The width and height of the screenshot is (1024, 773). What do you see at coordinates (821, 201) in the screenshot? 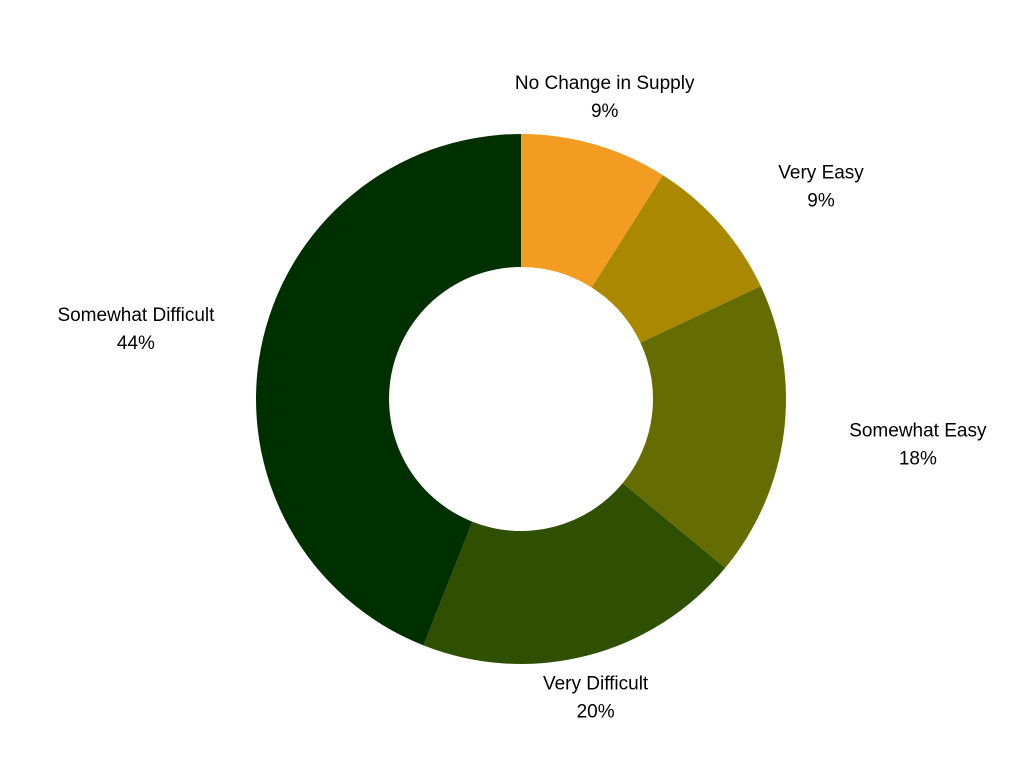
I see `slice-value-label-very-easy: 9%` at bounding box center [821, 201].